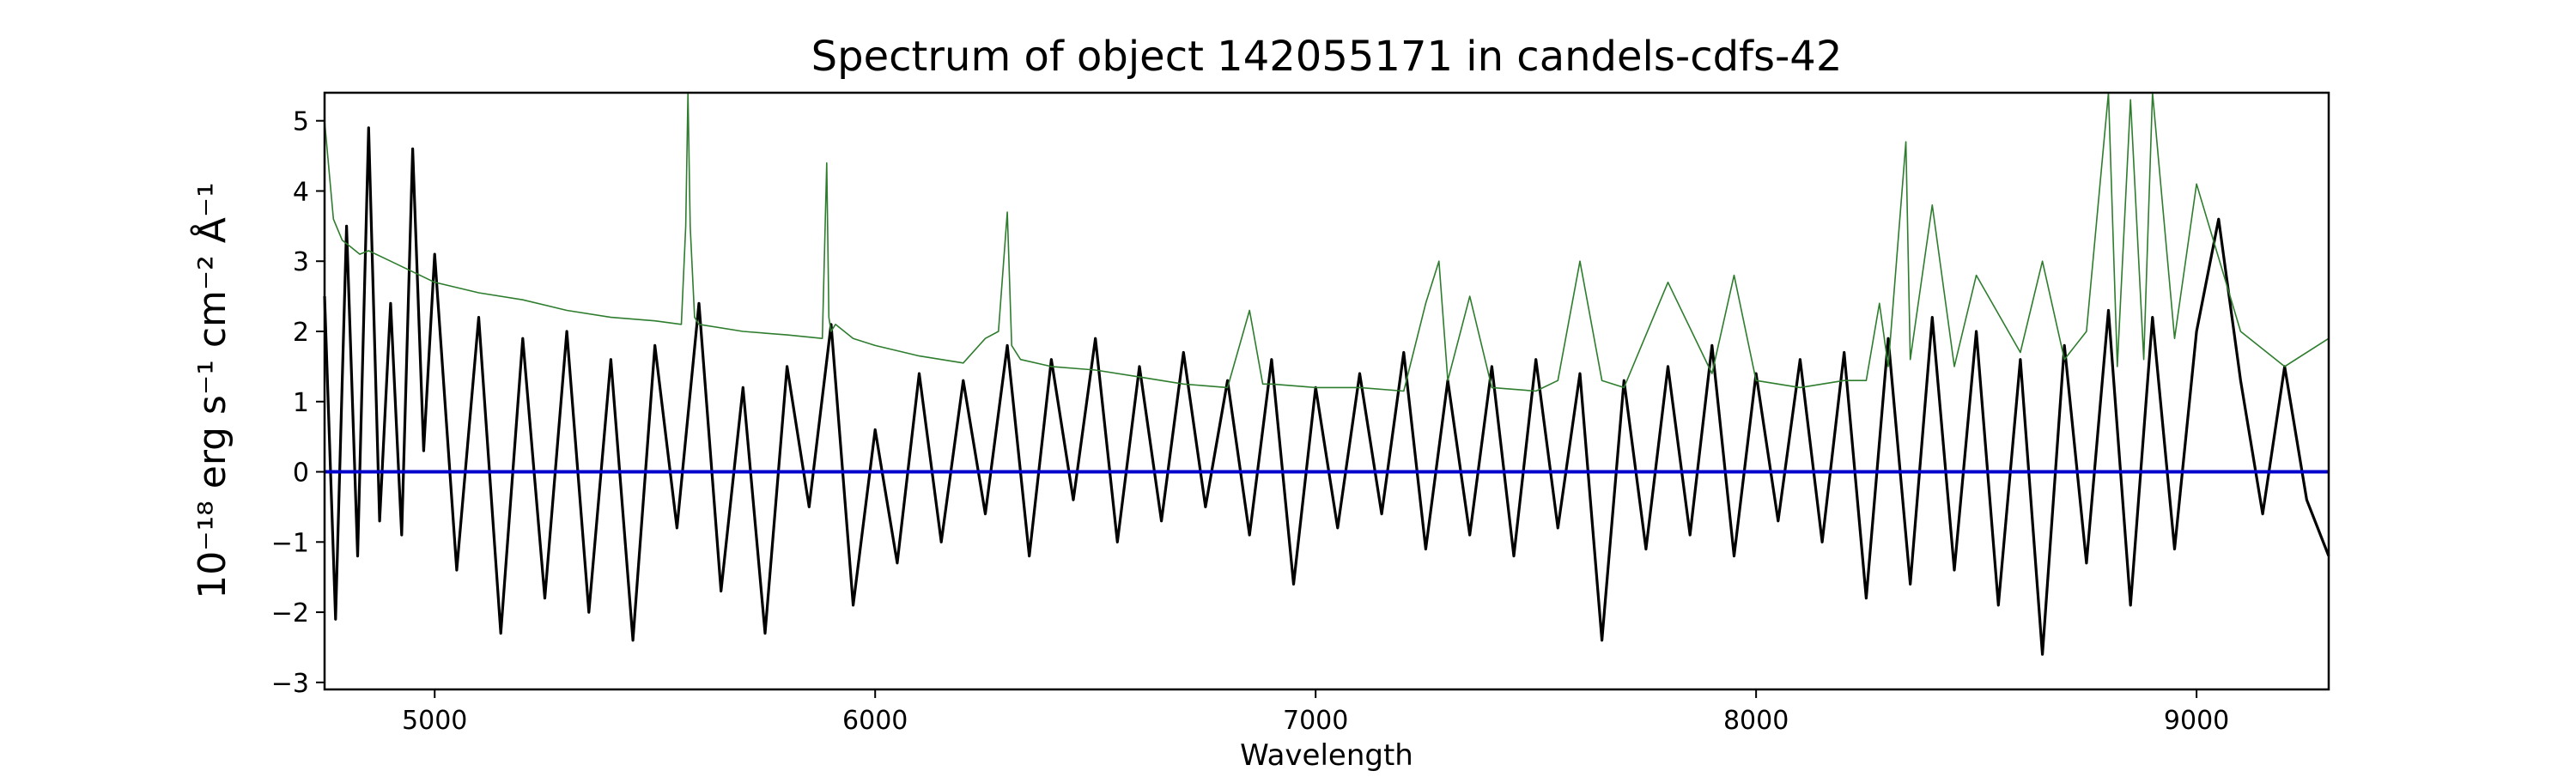 The height and width of the screenshot is (777, 2576). What do you see at coordinates (301, 473) in the screenshot?
I see `y-tick-label: 0` at bounding box center [301, 473].